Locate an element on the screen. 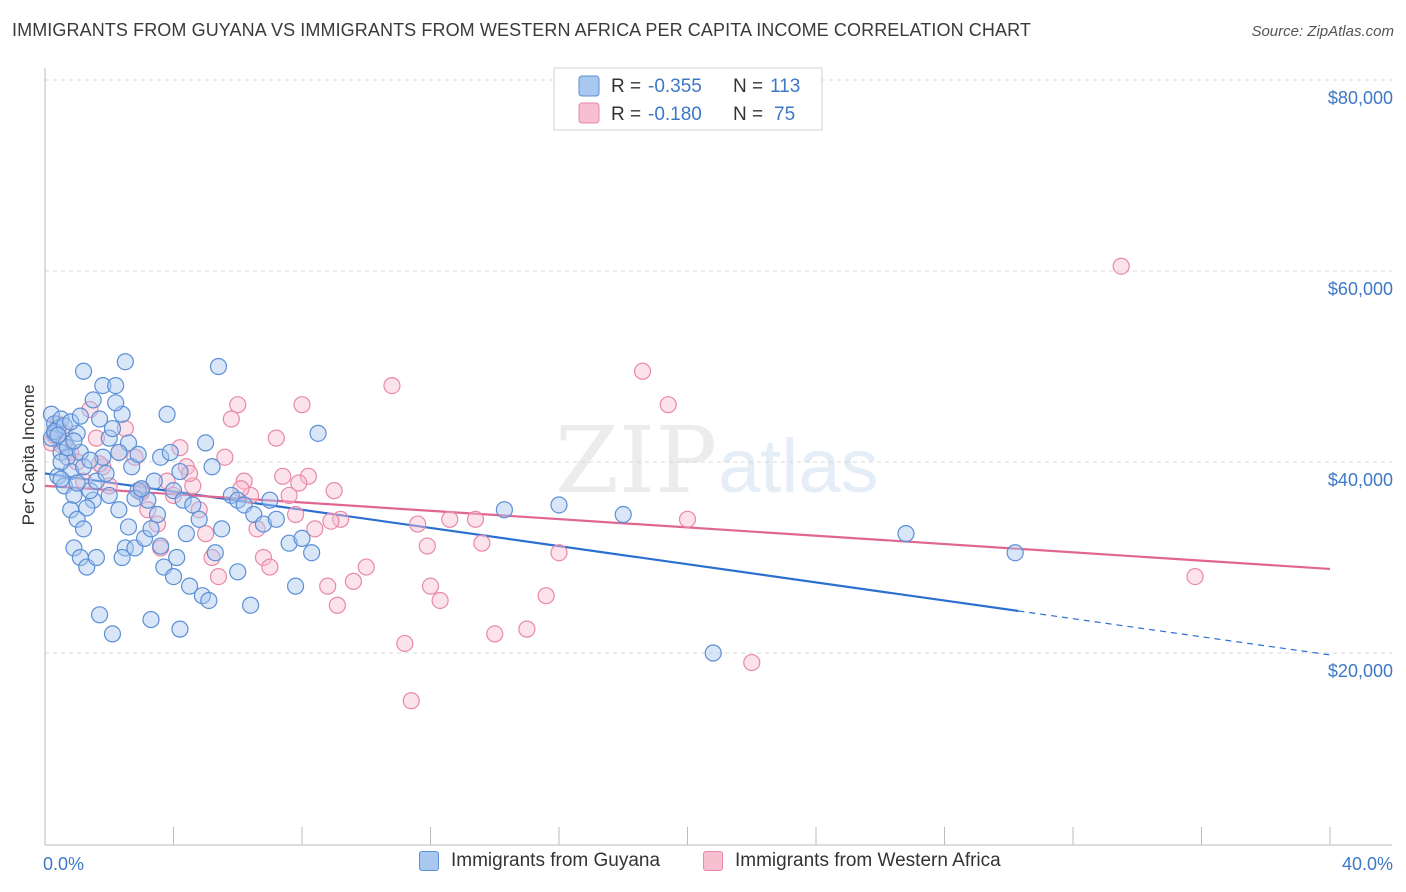  x-tick-label: 0.0% is located at coordinates (63, 864).